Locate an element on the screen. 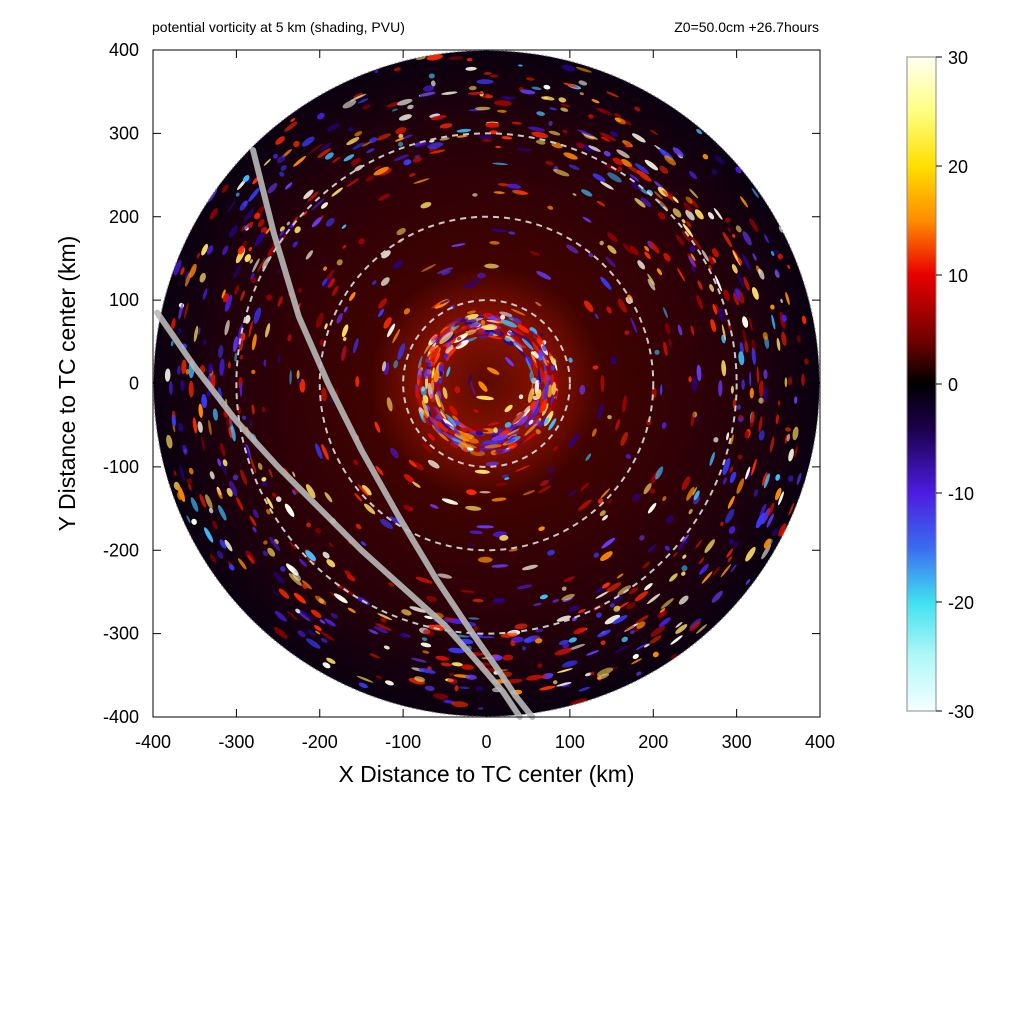 This screenshot has height=1024, width=1024. colorbar-tick-label: -30 is located at coordinates (961, 712).